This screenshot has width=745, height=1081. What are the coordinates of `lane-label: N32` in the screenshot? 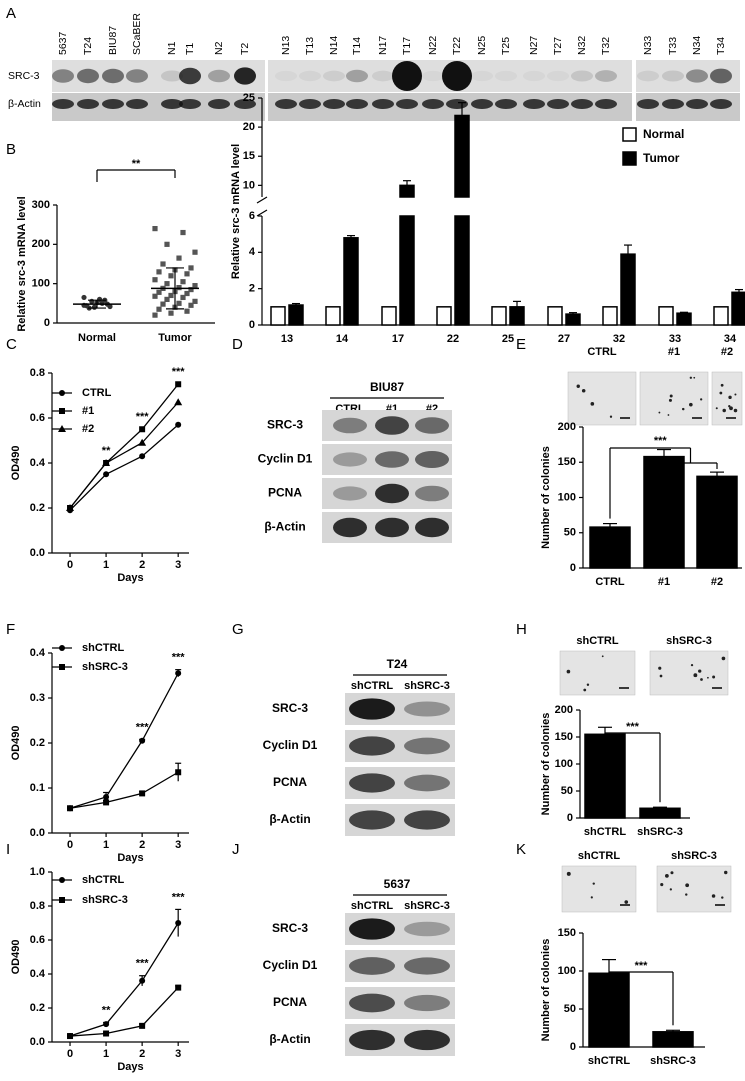 It's located at (582, 45).